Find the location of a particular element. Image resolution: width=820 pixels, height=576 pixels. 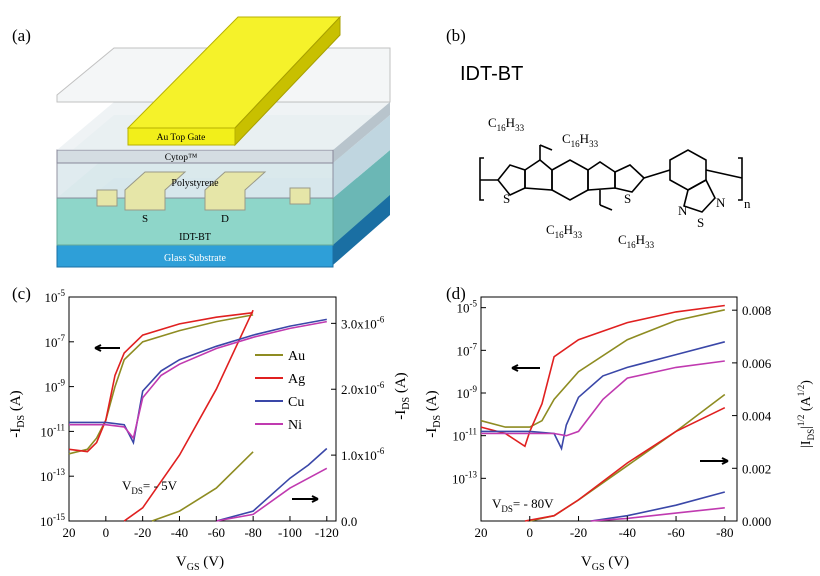

gate-label: Au Top Gate is located at coordinates (181, 138).